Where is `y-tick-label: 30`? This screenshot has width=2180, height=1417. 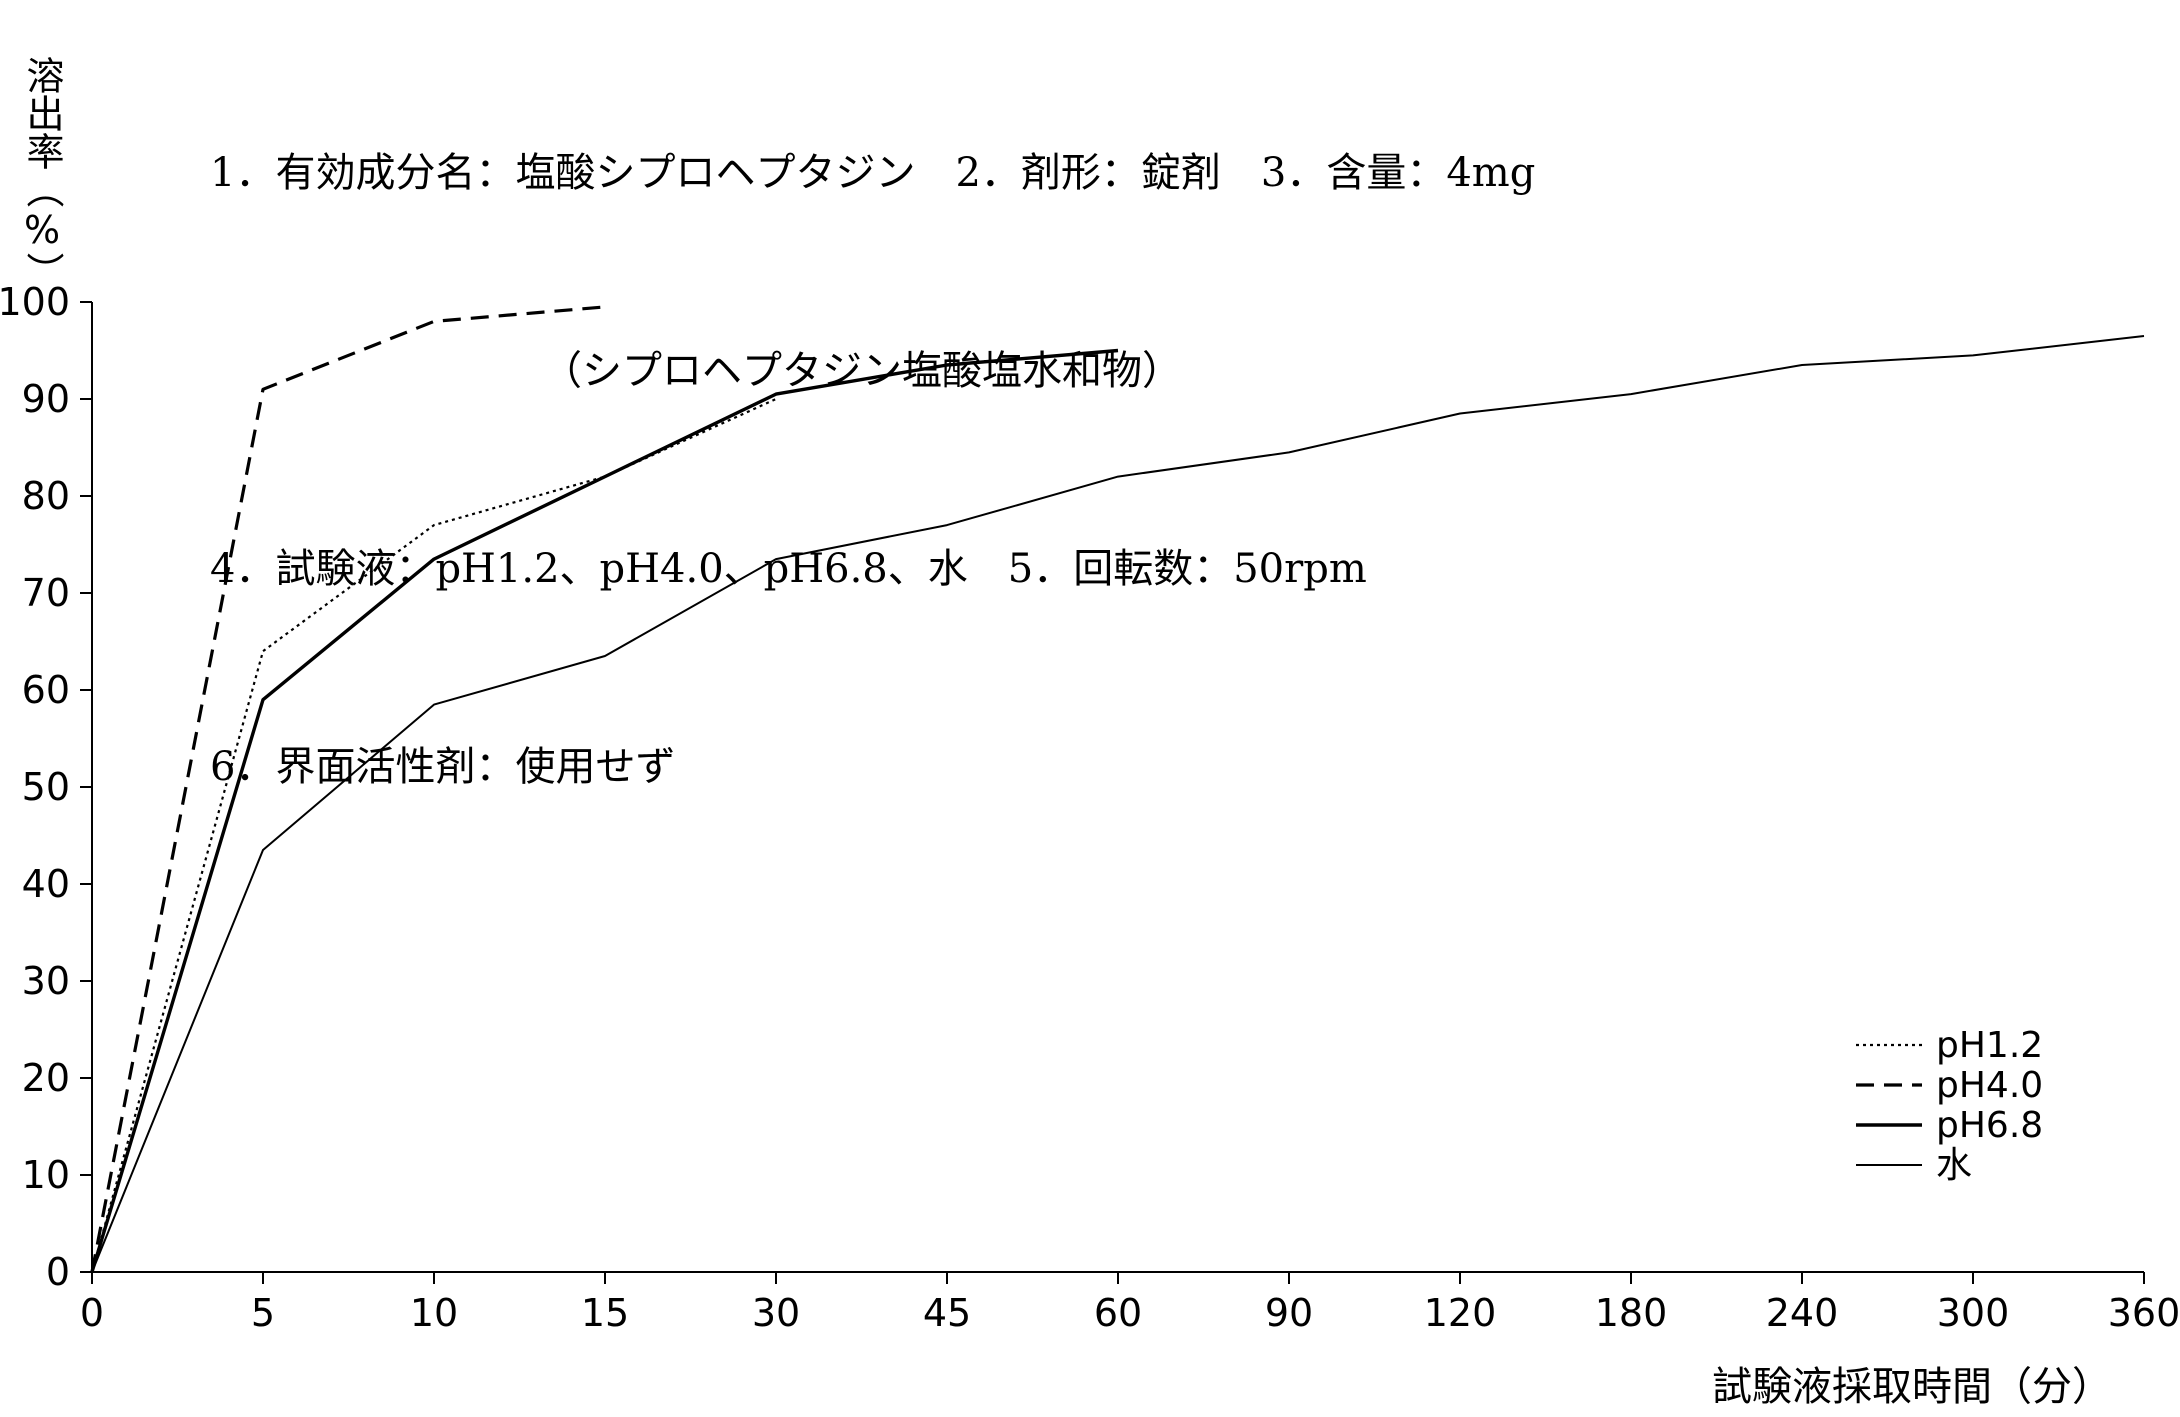 y-tick-label: 30 is located at coordinates (46, 981).